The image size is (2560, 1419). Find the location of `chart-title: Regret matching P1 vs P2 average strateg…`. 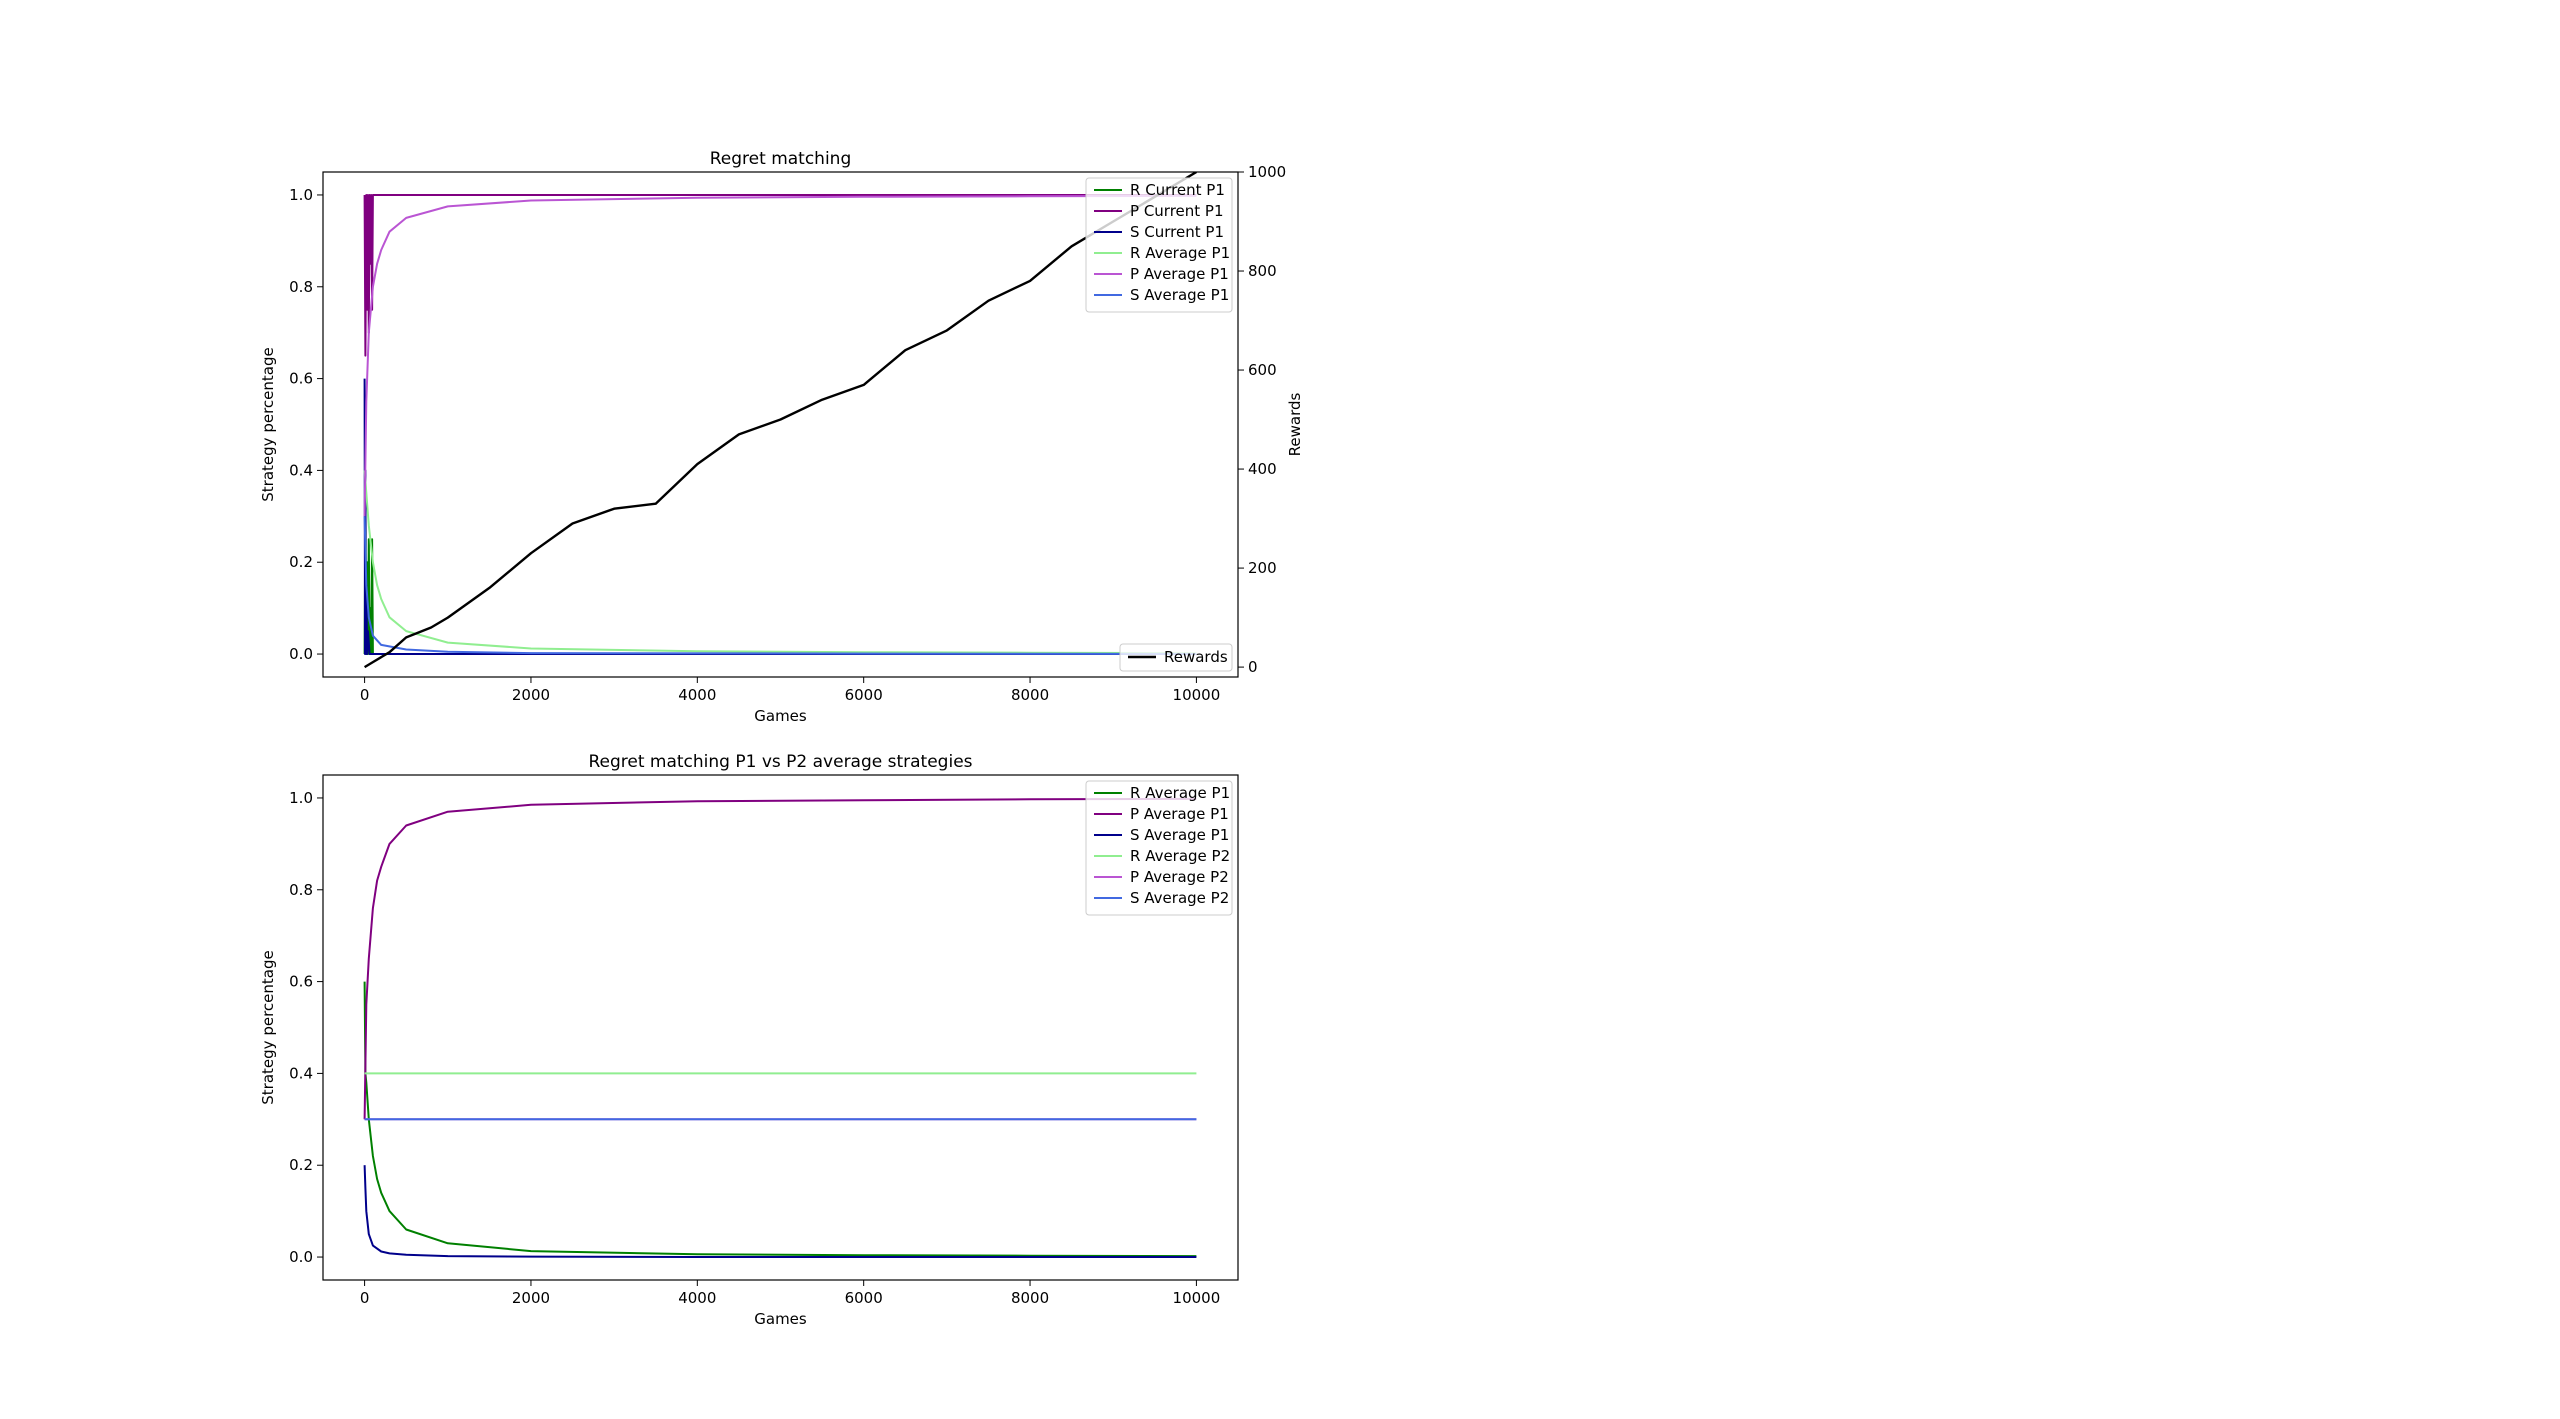

chart-title: Regret matching P1 vs P2 average strateg… is located at coordinates (780, 762).